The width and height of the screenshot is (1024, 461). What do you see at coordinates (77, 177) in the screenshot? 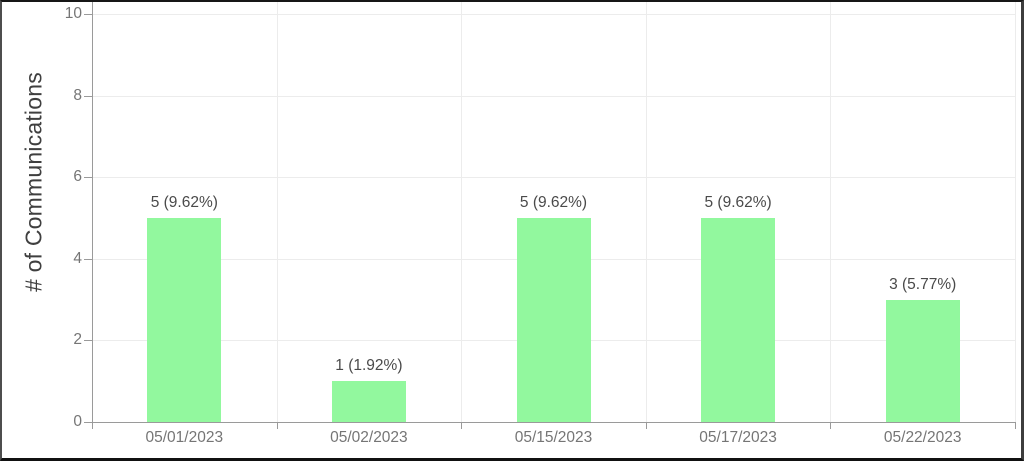
I see `y-tick-label: 6` at bounding box center [77, 177].